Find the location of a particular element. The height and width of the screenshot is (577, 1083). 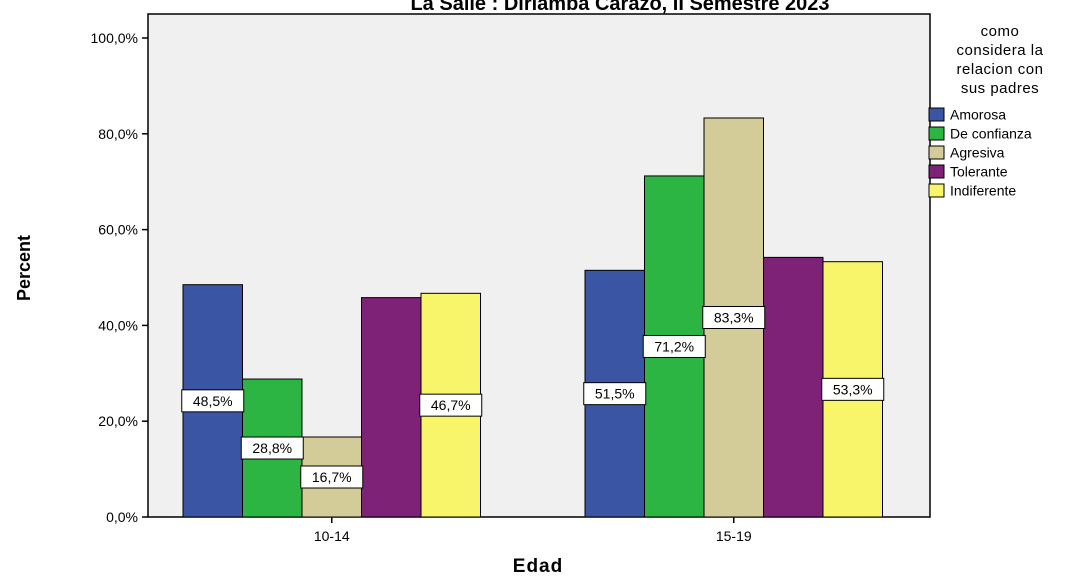

data-label: 48,5% is located at coordinates (213, 401).